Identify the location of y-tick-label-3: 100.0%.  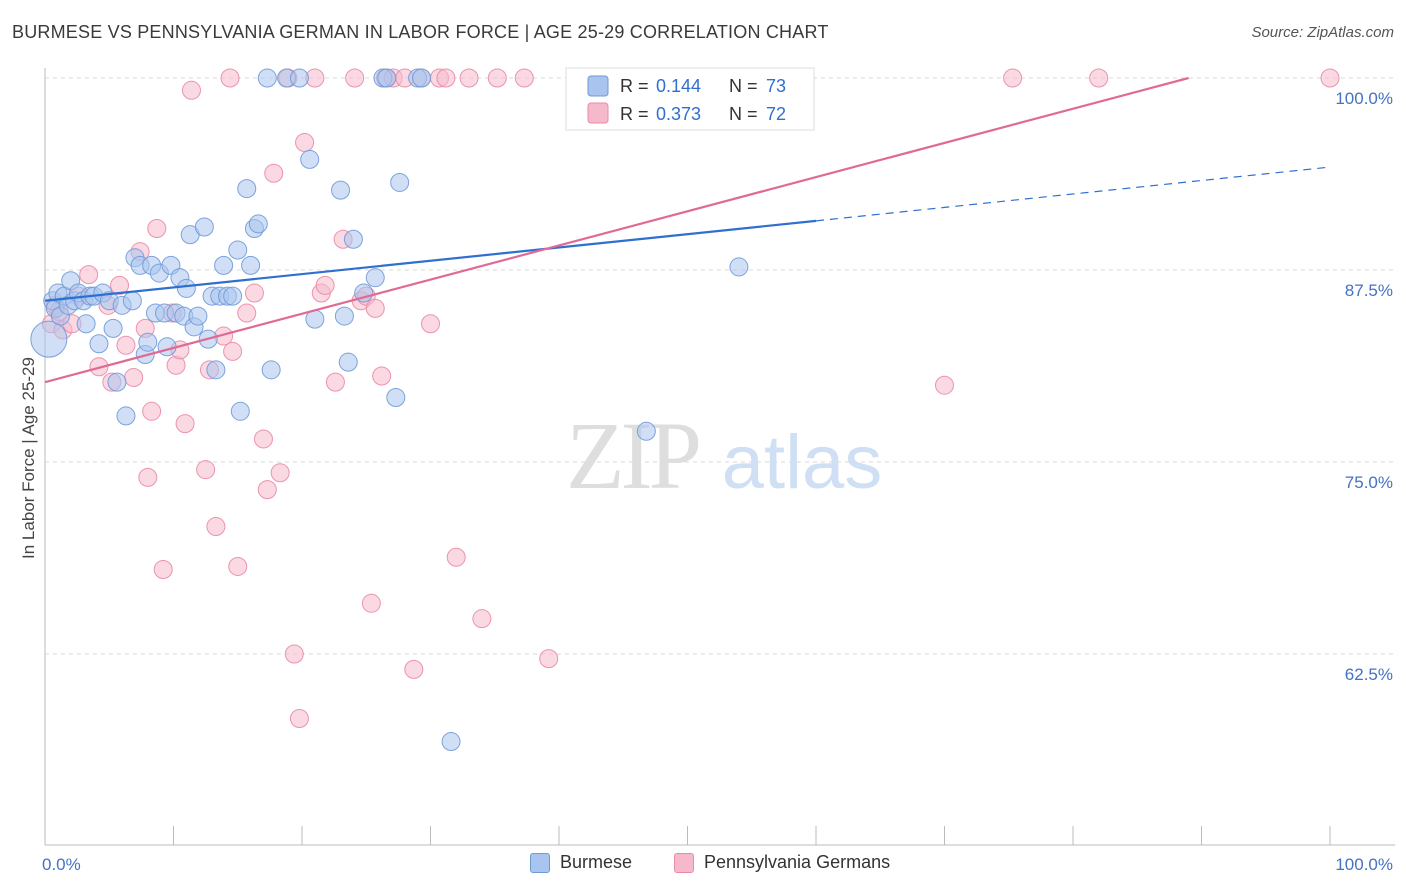
(1364, 98).